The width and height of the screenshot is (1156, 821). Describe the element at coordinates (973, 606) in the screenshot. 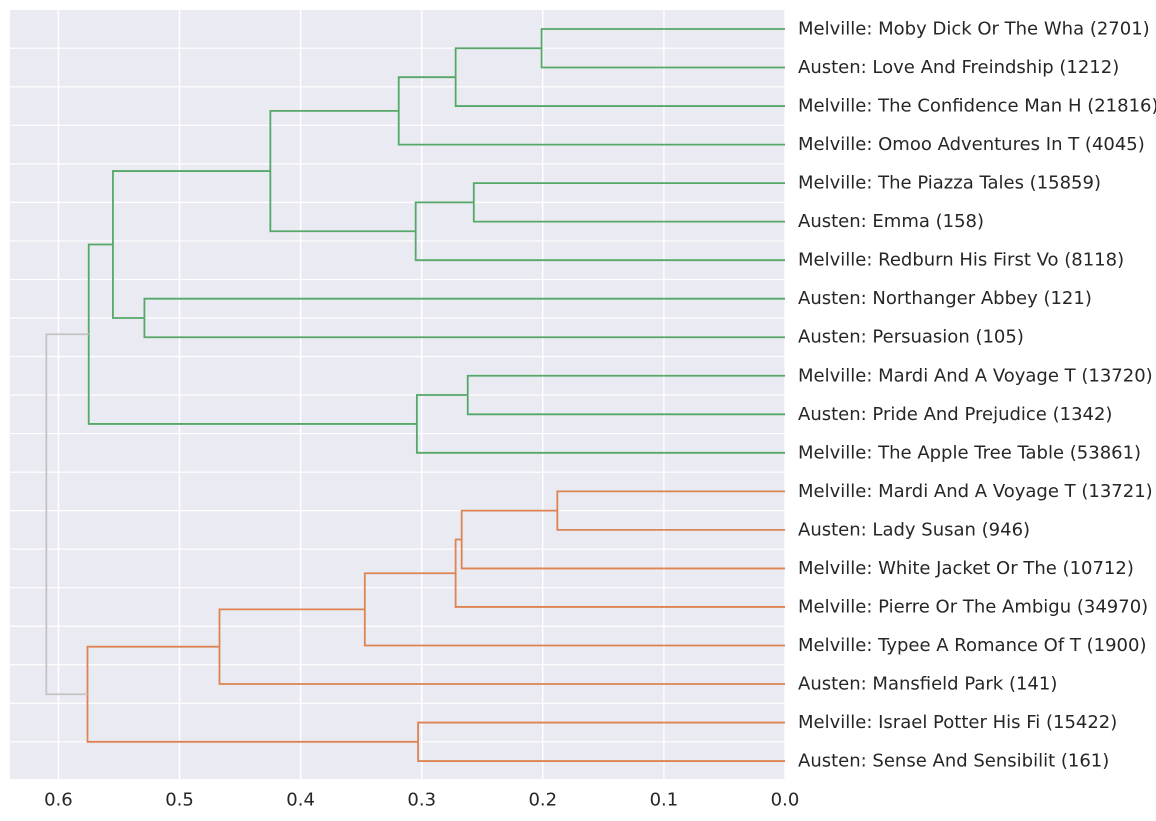

I see `leaf-label: Melville: Pierre Or The Ambigu (34970)` at that location.